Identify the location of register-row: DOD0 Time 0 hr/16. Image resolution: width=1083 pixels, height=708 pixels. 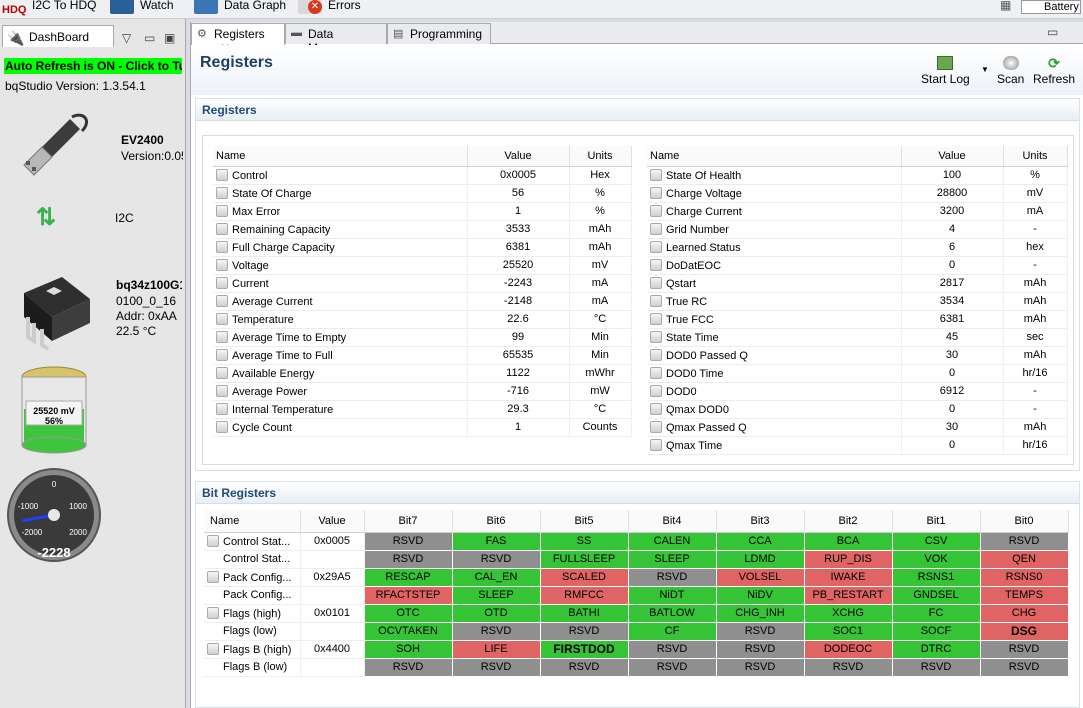
(857, 373).